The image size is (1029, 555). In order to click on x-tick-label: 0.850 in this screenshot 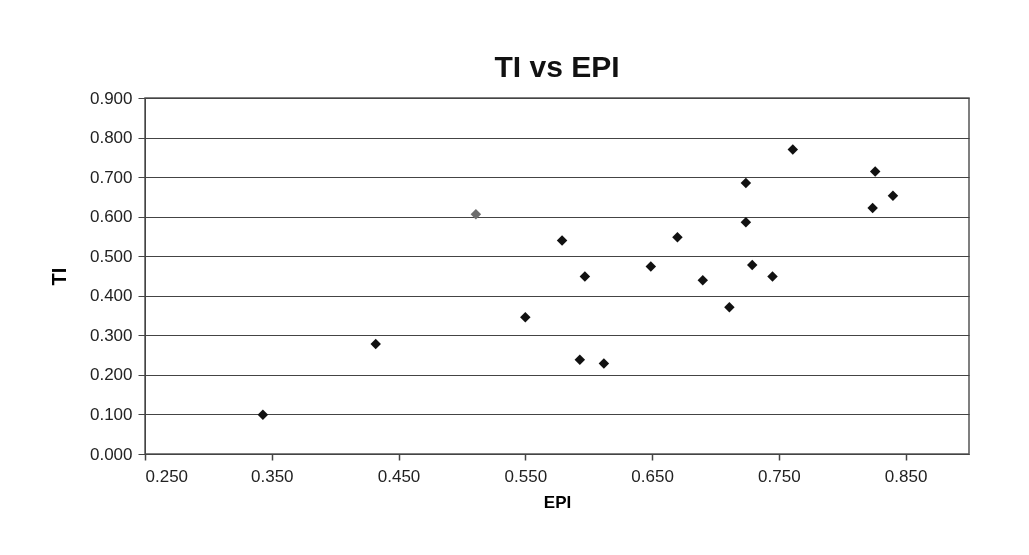, I will do `click(906, 476)`.